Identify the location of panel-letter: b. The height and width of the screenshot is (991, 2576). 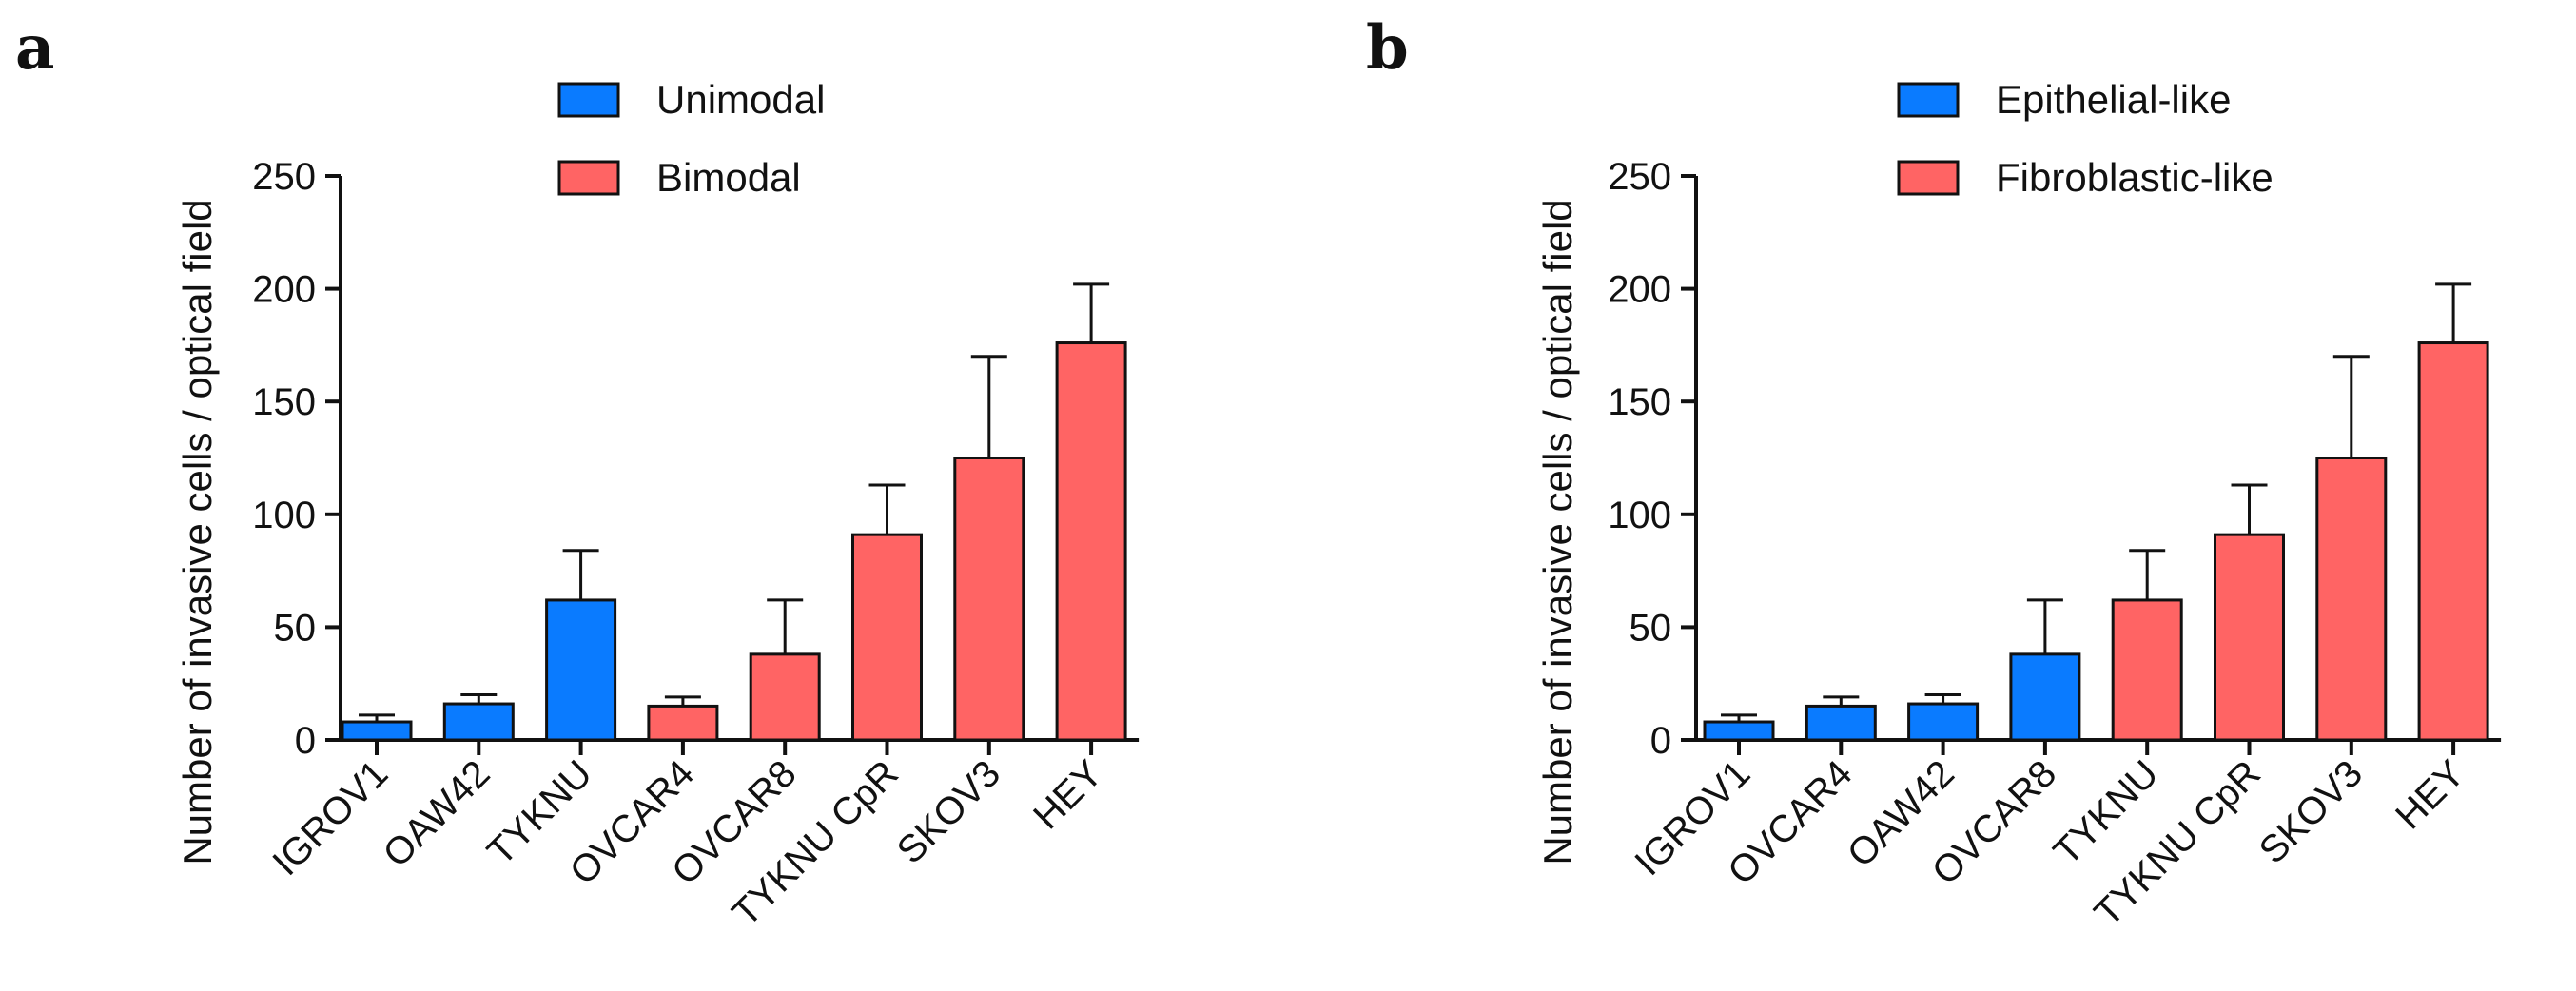
(1388, 48).